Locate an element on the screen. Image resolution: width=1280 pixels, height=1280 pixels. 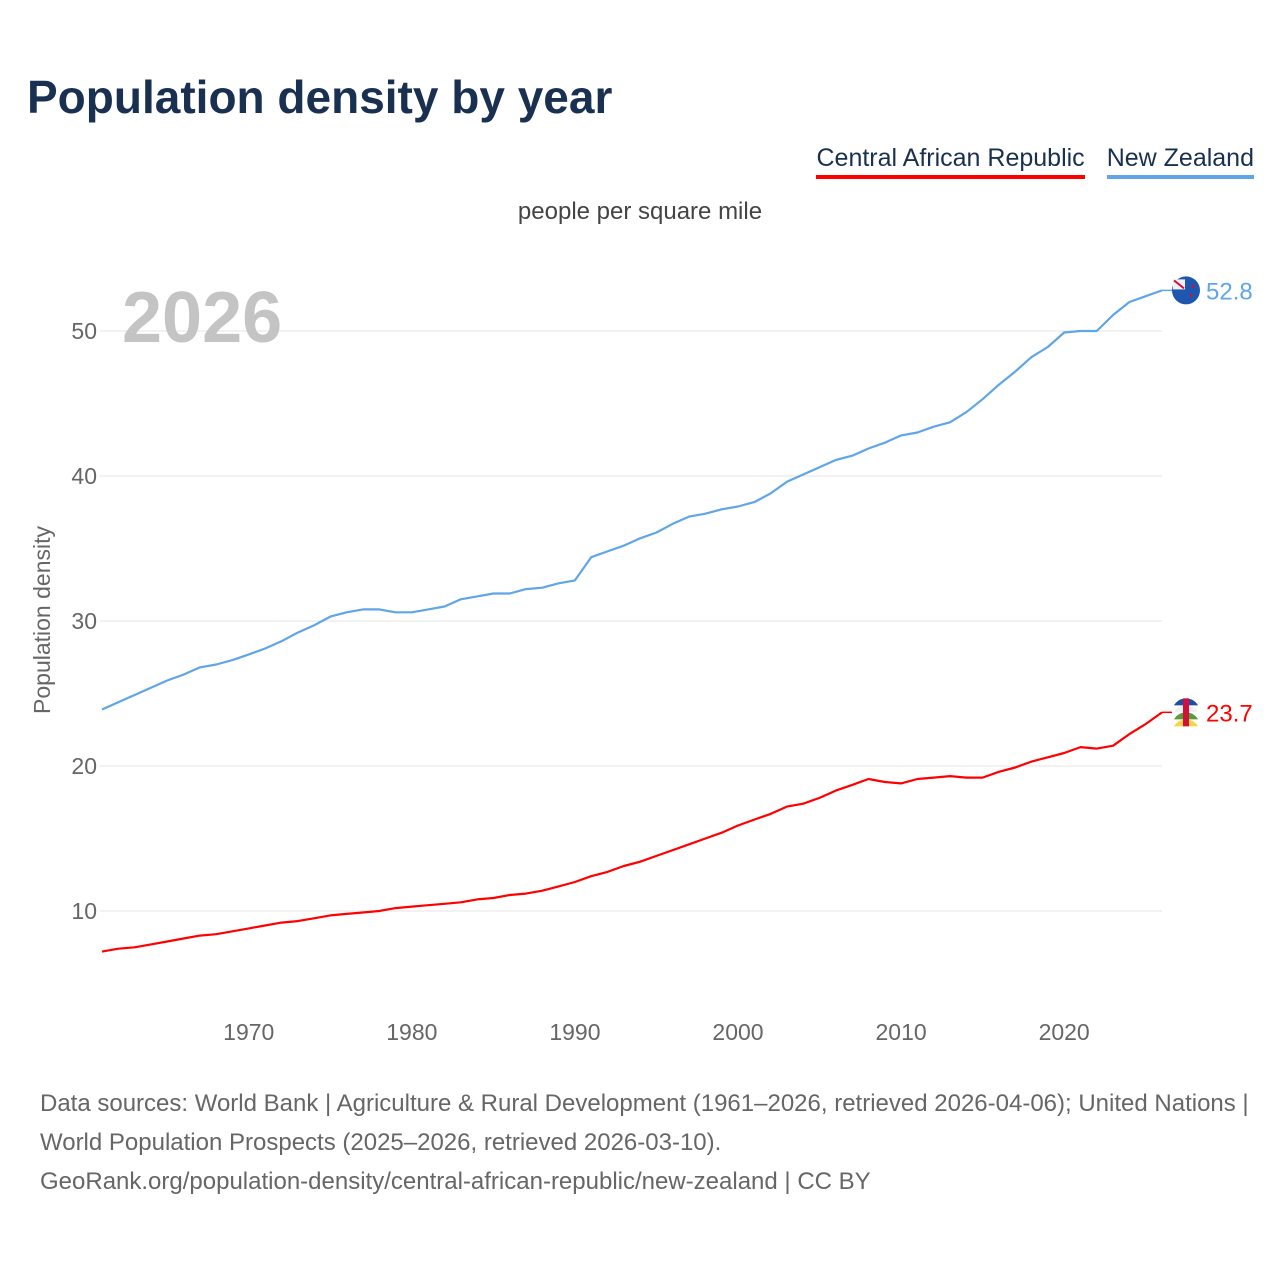
page-title: Population density by year is located at coordinates (320, 97).